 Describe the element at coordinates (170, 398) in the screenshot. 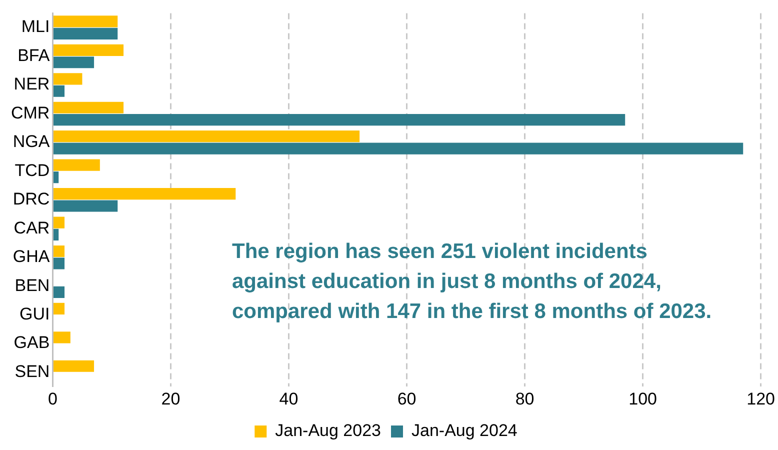

I see `x-tick-label: 20` at that location.